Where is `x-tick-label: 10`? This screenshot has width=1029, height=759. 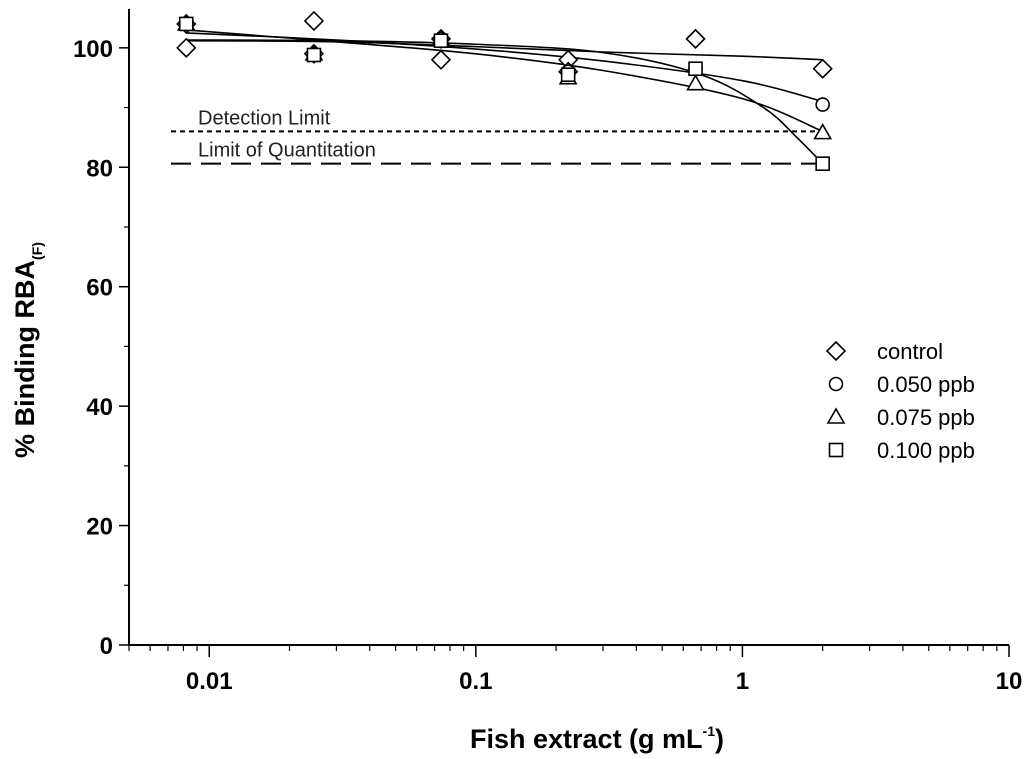
x-tick-label: 10 is located at coordinates (1009, 681).